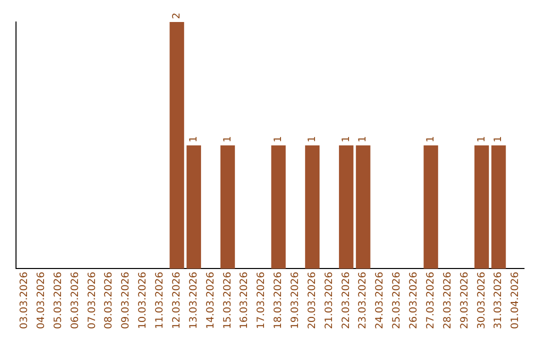 The height and width of the screenshot is (340, 540). Describe the element at coordinates (295, 301) in the screenshot. I see `x-tick-label: 19.03.2026` at that location.